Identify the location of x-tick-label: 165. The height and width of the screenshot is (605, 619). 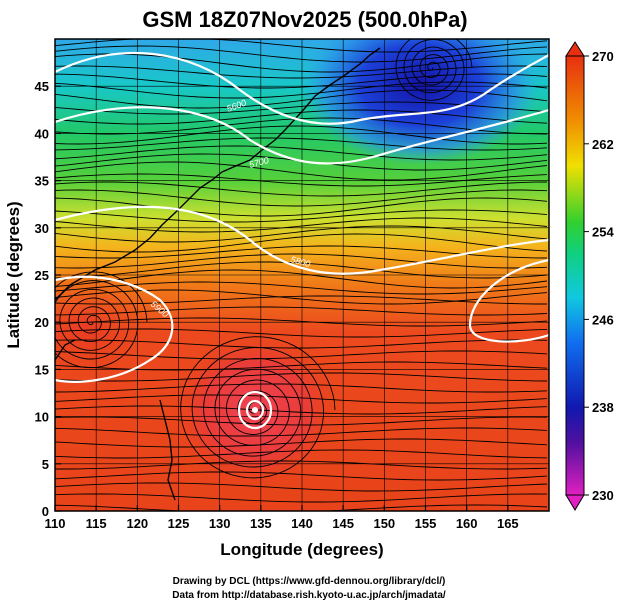
(508, 523).